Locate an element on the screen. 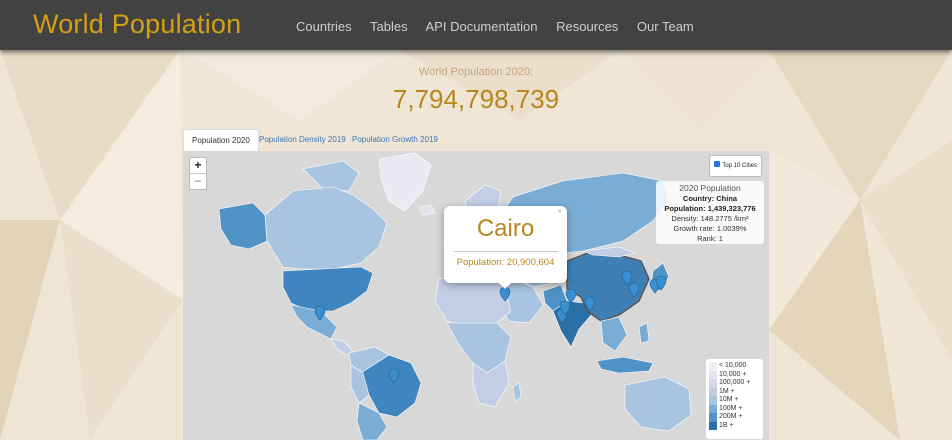  country-argentina is located at coordinates (372, 421).